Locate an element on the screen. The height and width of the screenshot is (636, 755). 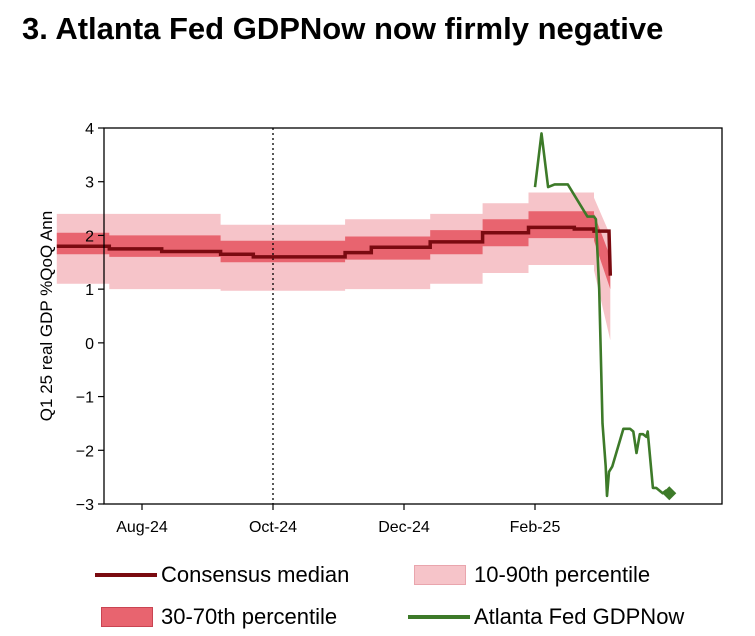
legend-atlanta-fed-gdpnow: Atlanta Fed GDPNow is located at coordinates (546, 617).